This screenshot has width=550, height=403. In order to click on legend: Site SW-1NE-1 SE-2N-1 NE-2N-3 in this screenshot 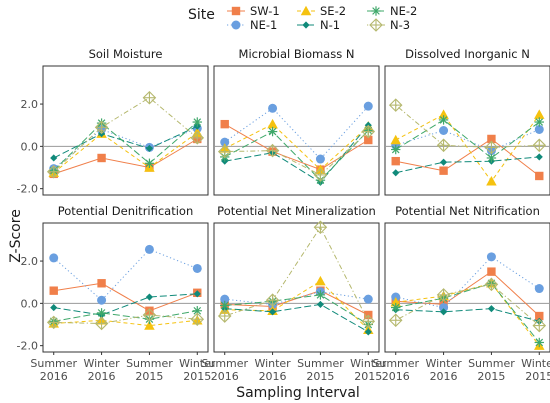, I will do `click(302, 18)`.